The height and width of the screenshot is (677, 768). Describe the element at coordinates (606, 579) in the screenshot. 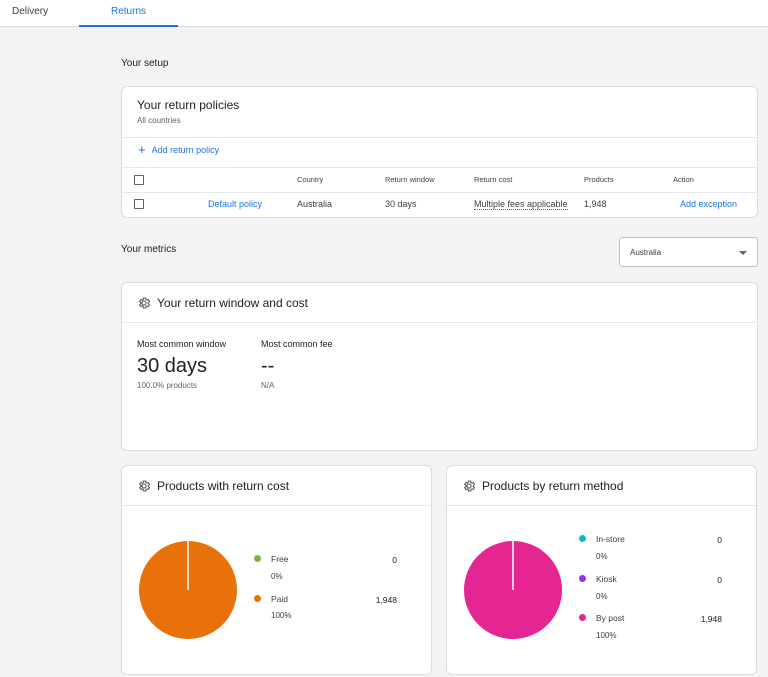

I see `legend-label-kiosk: Kiosk` at that location.